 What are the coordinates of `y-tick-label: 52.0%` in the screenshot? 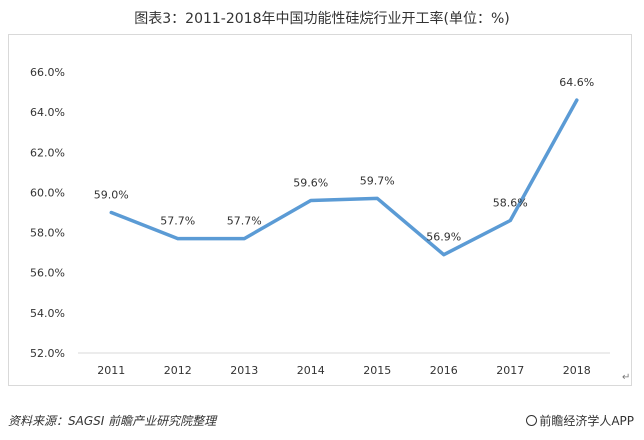 It's located at (47, 353).